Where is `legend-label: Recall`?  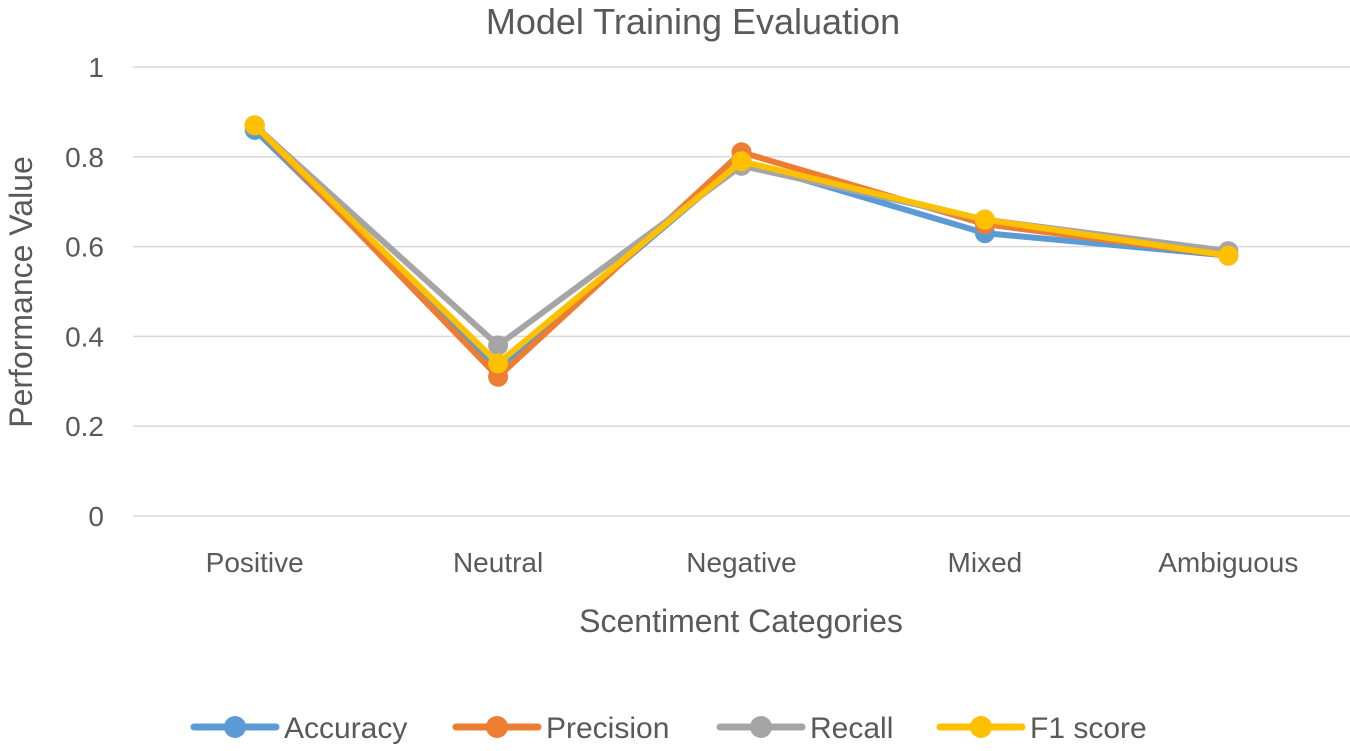
legend-label: Recall is located at coordinates (851, 728).